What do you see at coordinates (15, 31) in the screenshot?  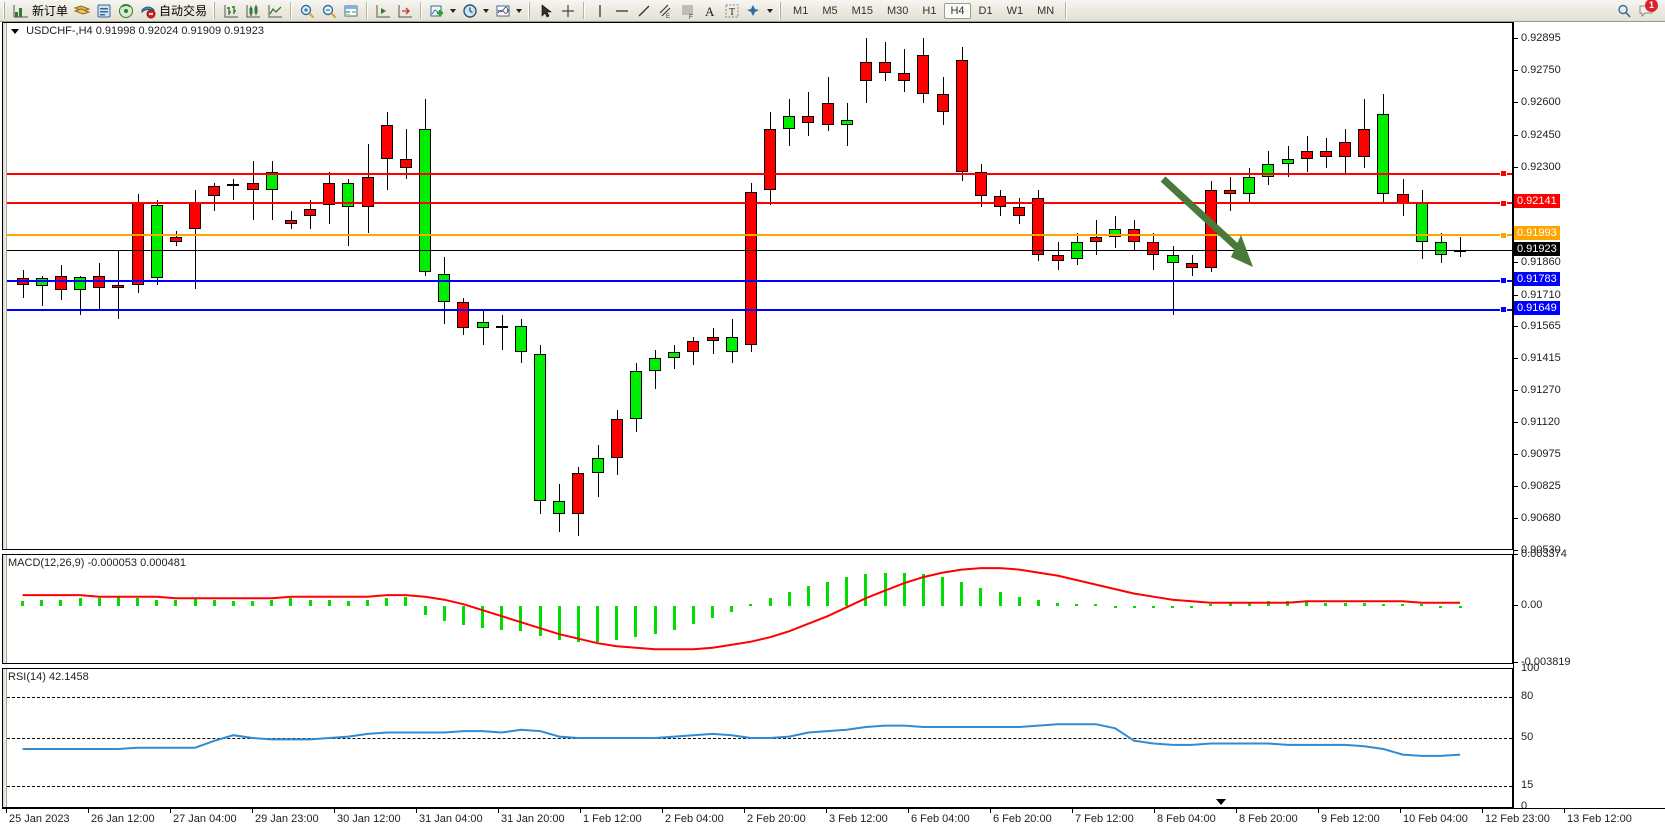 I see `chart-menu-caret-icon` at bounding box center [15, 31].